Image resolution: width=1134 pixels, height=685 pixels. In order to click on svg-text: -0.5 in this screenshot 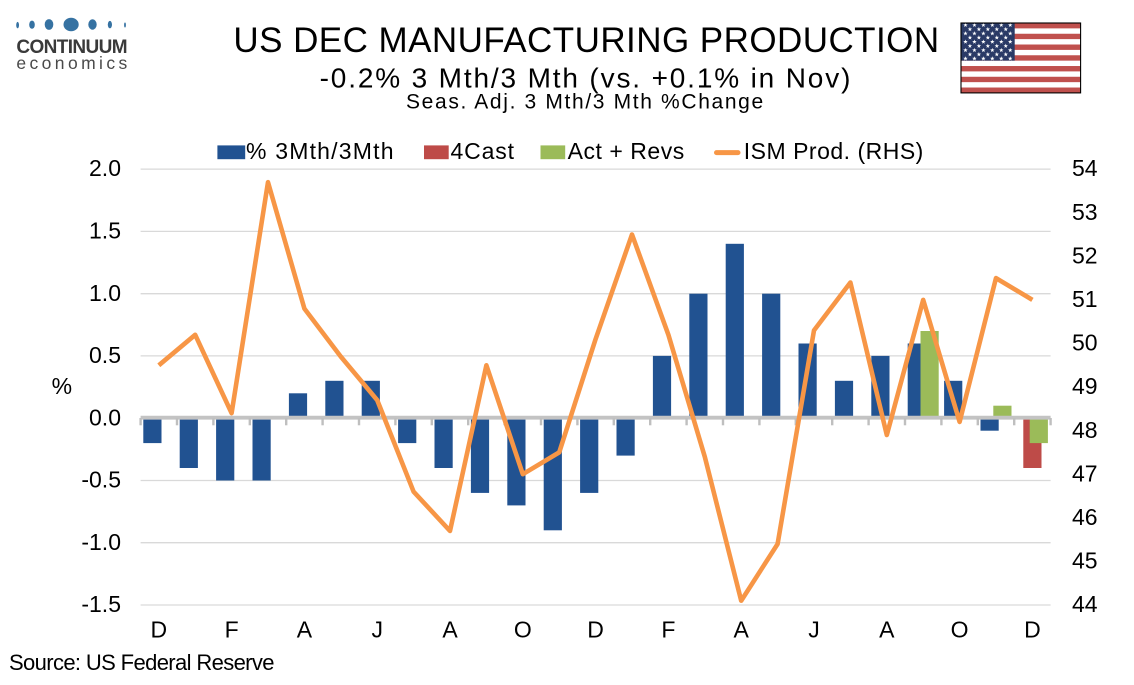, I will do `click(101, 480)`.